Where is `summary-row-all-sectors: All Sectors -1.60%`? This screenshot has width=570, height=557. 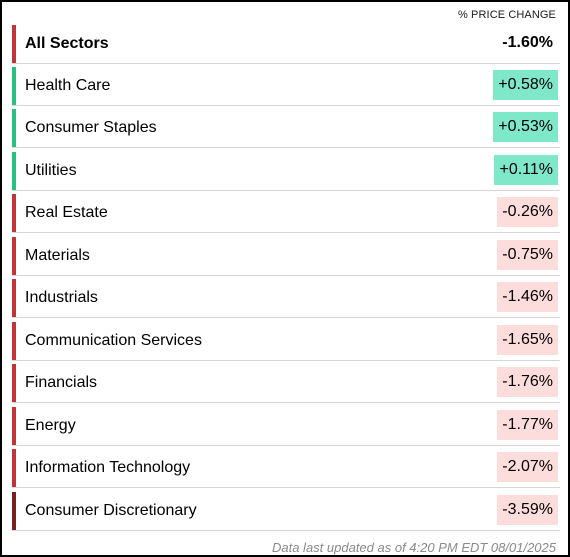 summary-row-all-sectors: All Sectors -1.60% is located at coordinates (286, 43).